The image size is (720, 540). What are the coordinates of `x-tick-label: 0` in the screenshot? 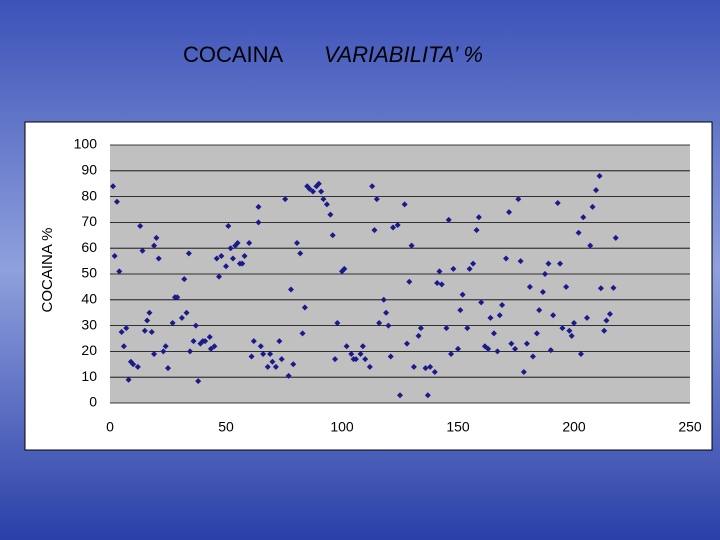 It's located at (110, 427).